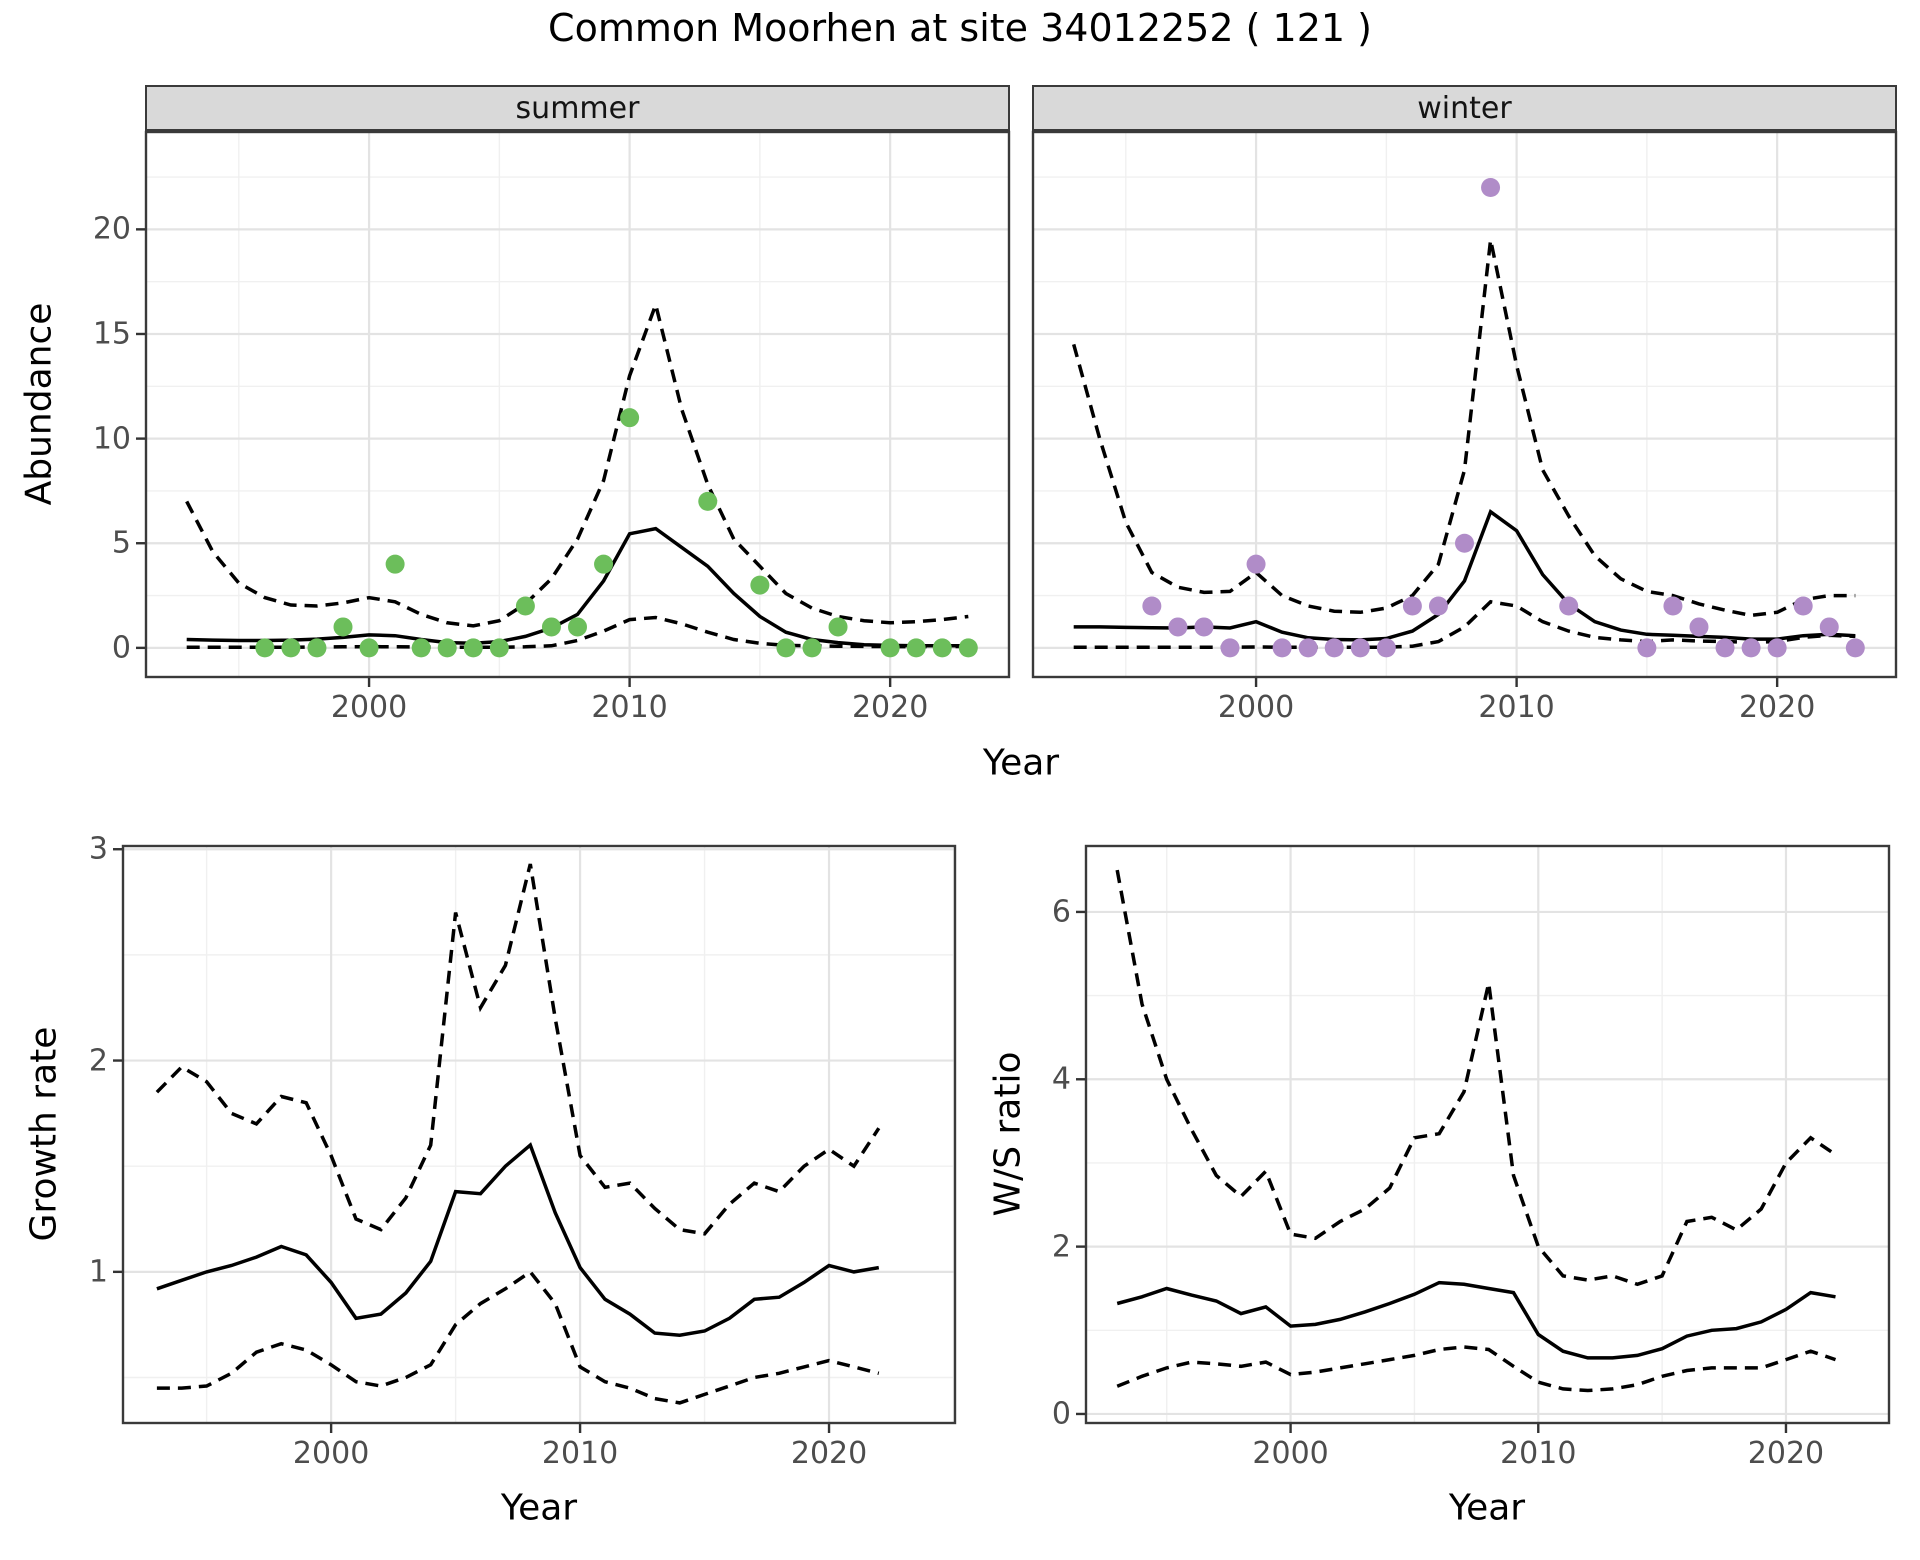 This screenshot has width=1920, height=1560. What do you see at coordinates (98, 1272) in the screenshot?
I see `y-tick-label: 1` at bounding box center [98, 1272].